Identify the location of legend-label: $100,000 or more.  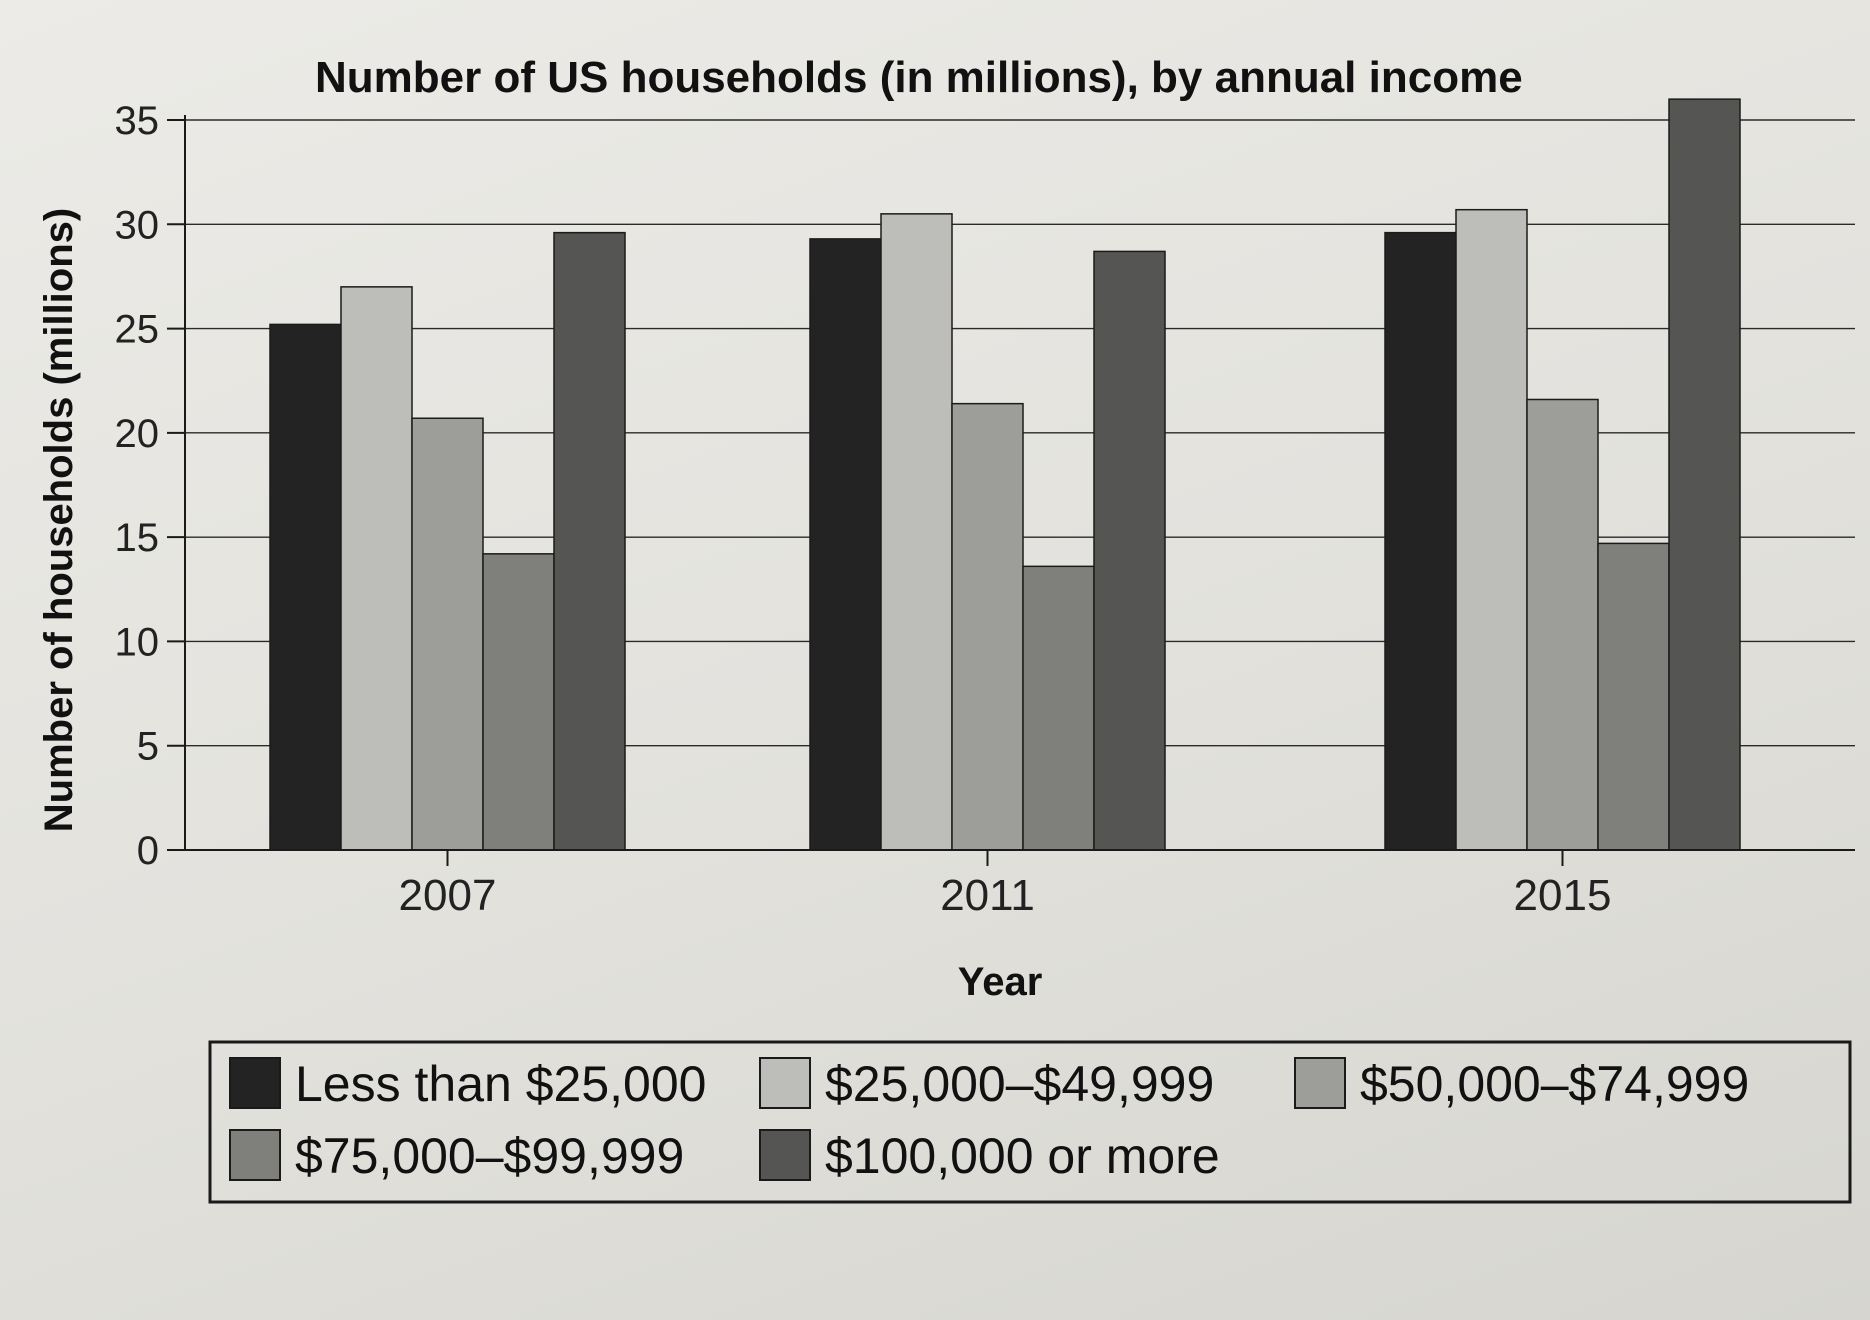
(1022, 1156).